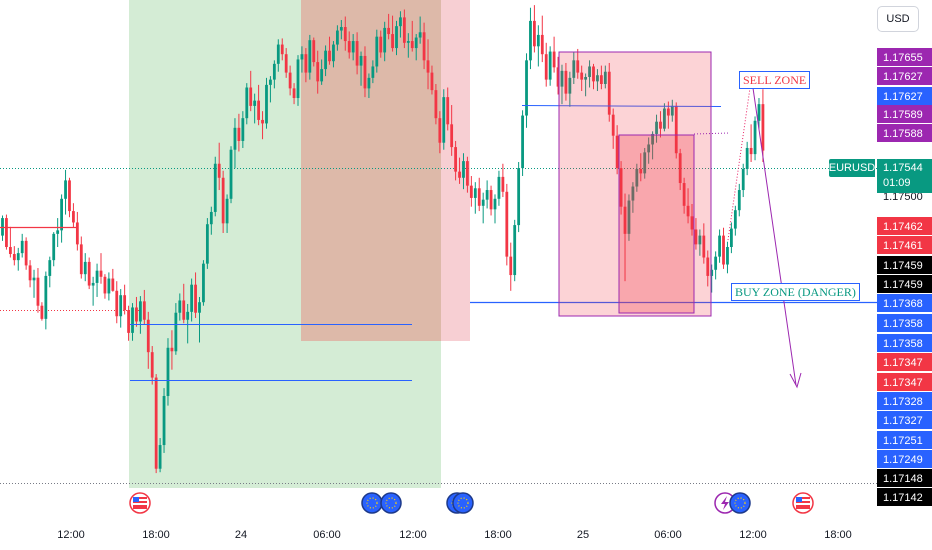  What do you see at coordinates (583, 535) in the screenshot?
I see `x-tick-label: 25` at bounding box center [583, 535].